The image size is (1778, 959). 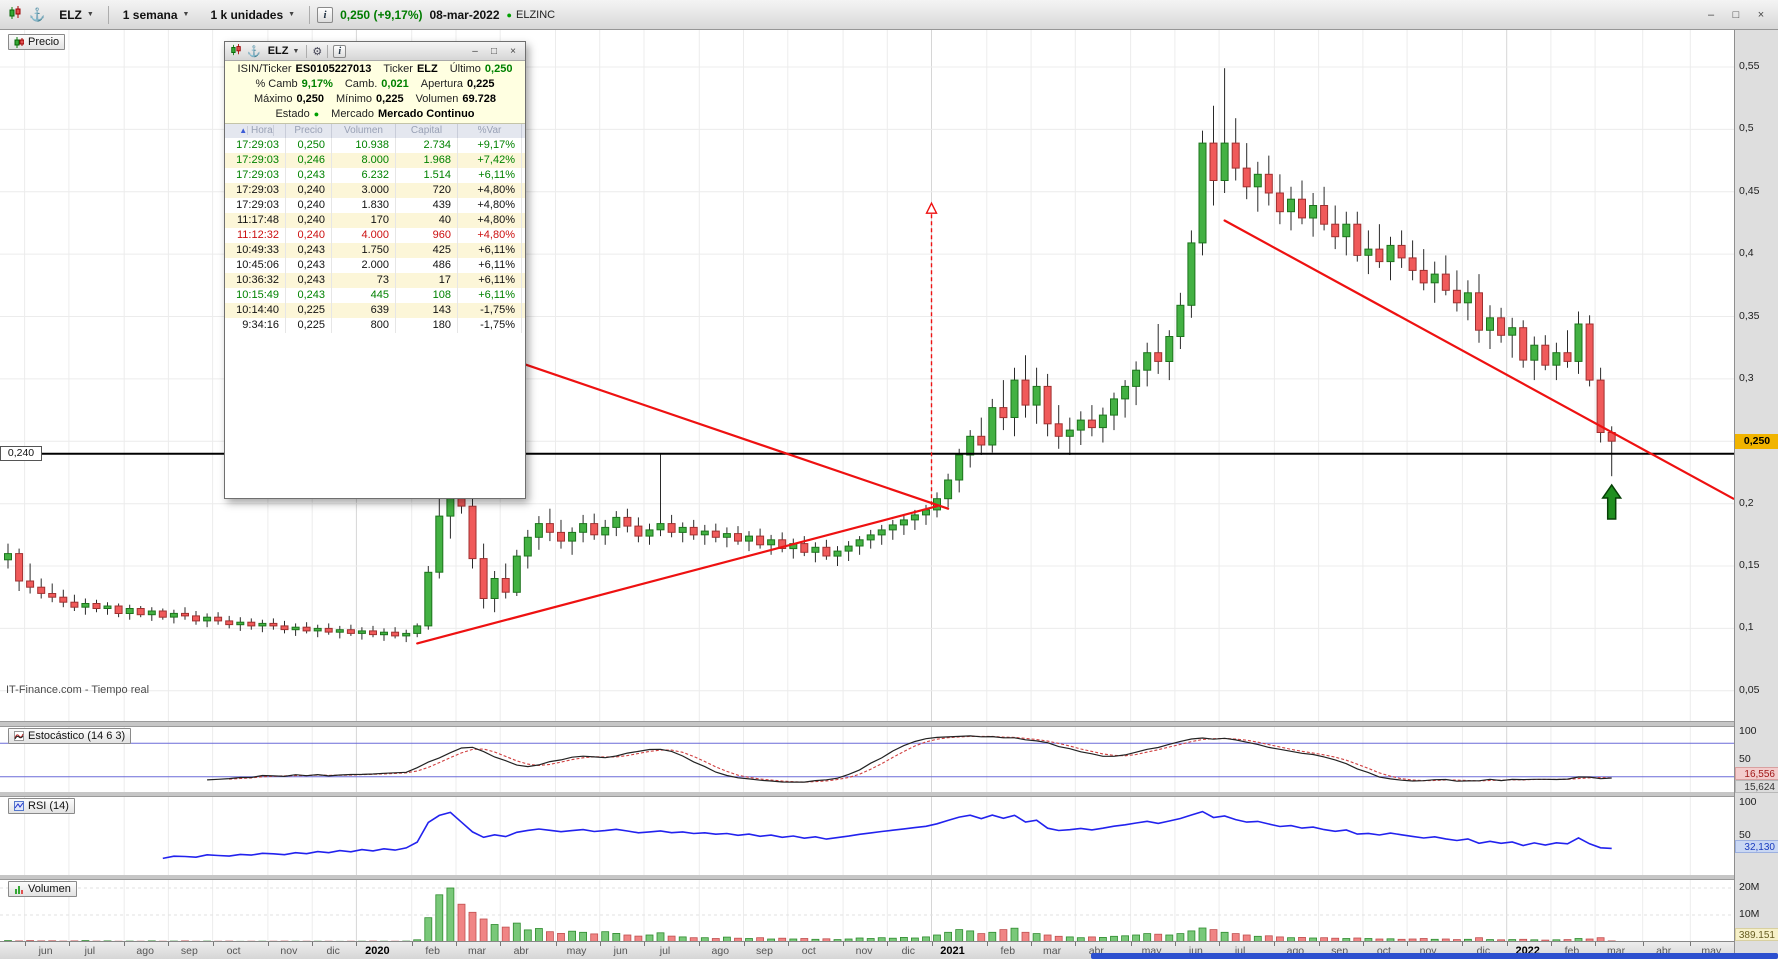 What do you see at coordinates (375, 190) in the screenshot?
I see `tick-table-row: 17:29:03 0,240 3.000 720 +4,80%` at bounding box center [375, 190].